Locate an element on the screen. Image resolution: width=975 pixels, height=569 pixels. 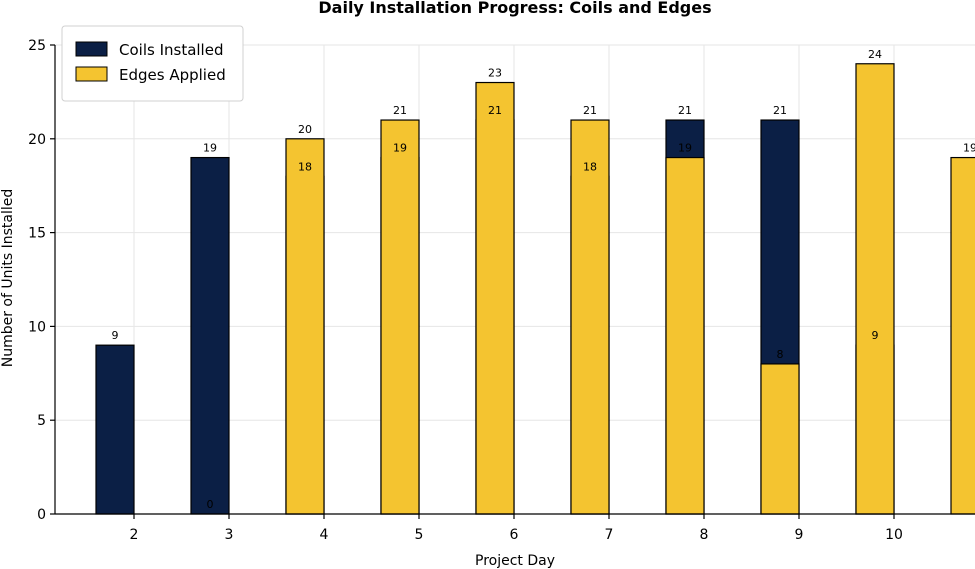
y-tick-label: 0 is located at coordinates (41, 515).